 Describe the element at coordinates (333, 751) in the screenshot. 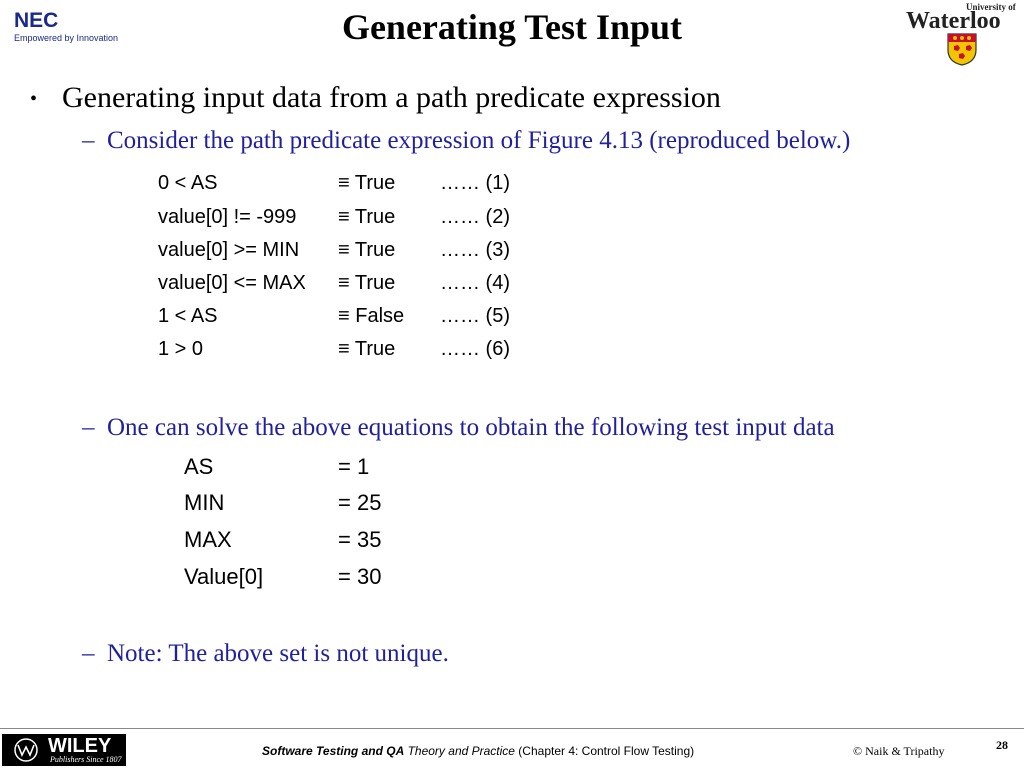

I see `footer-book-bold: Software Testing and QA` at that location.